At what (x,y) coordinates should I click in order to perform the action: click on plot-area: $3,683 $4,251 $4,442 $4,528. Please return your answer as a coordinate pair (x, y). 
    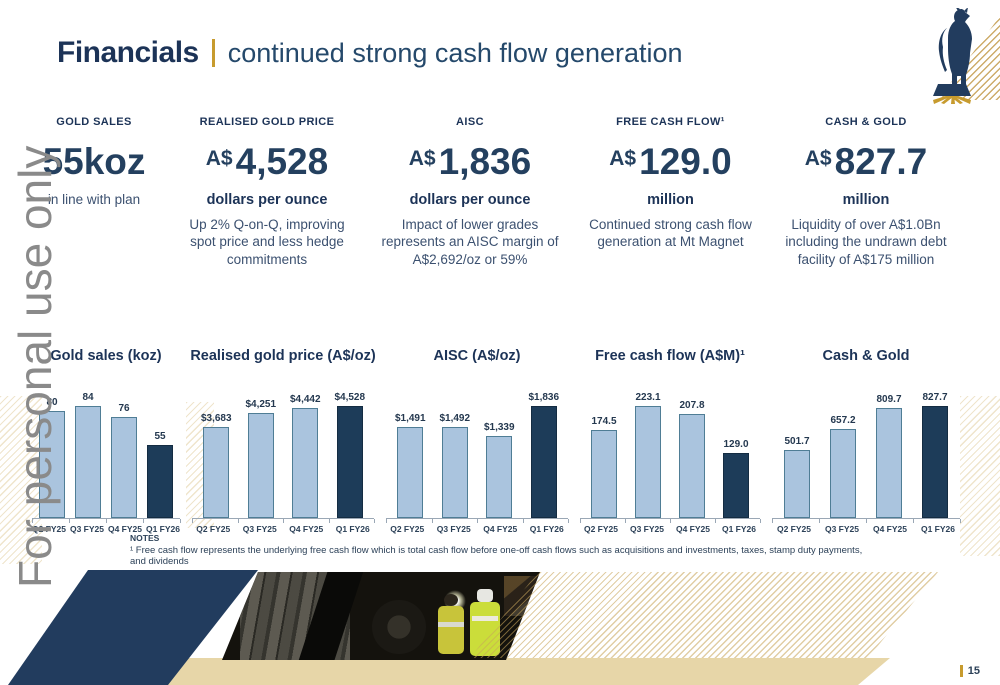
    Looking at the image, I should click on (283, 444).